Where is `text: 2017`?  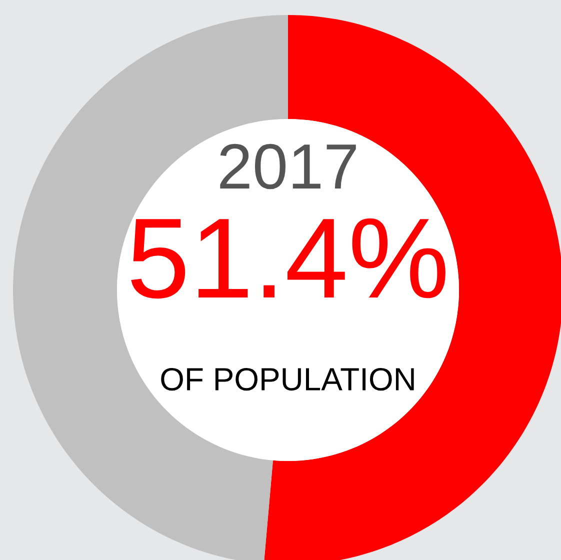
text: 2017 is located at coordinates (288, 167).